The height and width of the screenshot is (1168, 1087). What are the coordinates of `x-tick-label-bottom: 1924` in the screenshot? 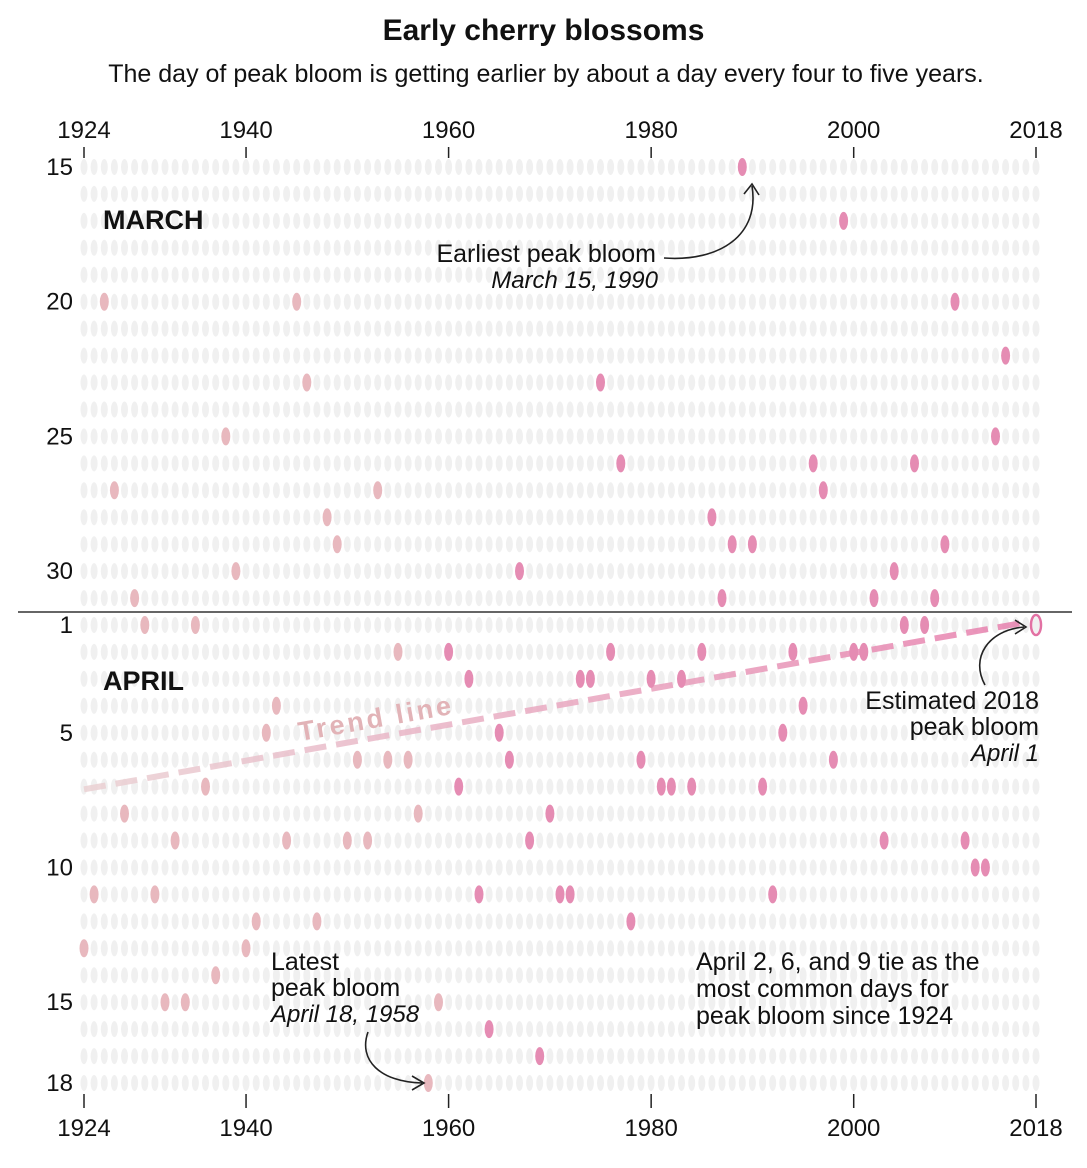 It's located at (83, 1128).